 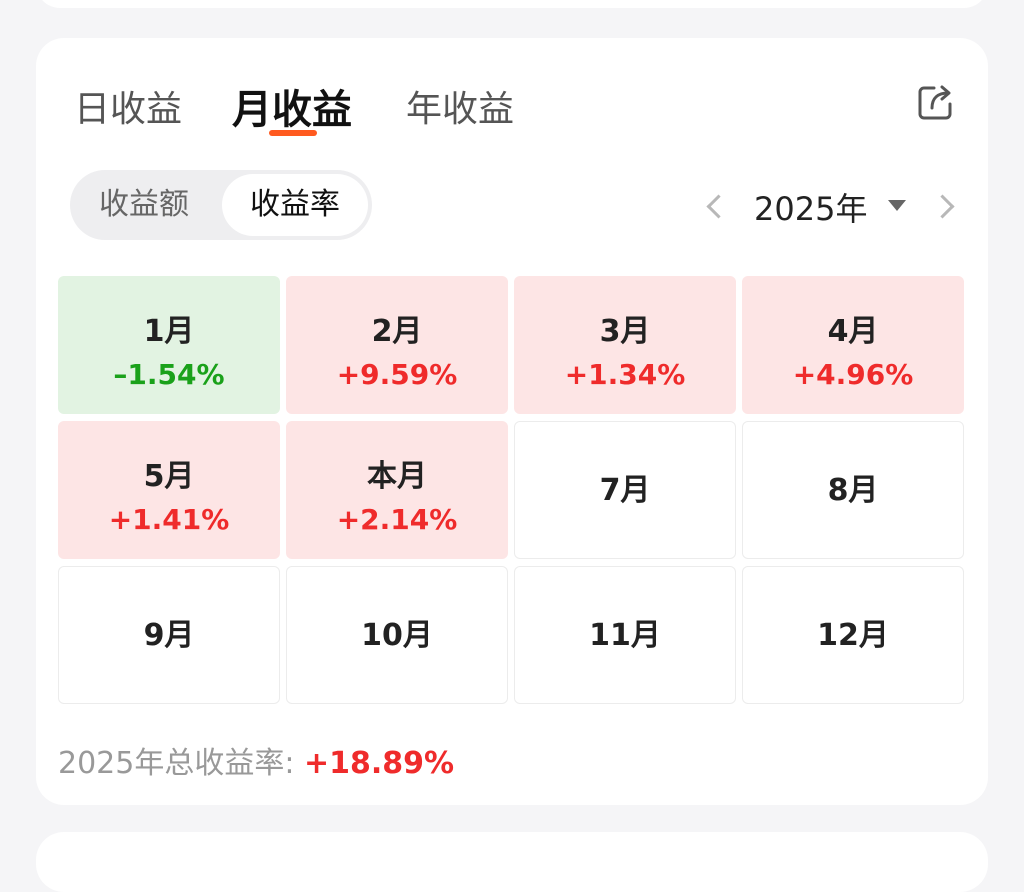 I want to click on month-cell: 8月, so click(x=853, y=490).